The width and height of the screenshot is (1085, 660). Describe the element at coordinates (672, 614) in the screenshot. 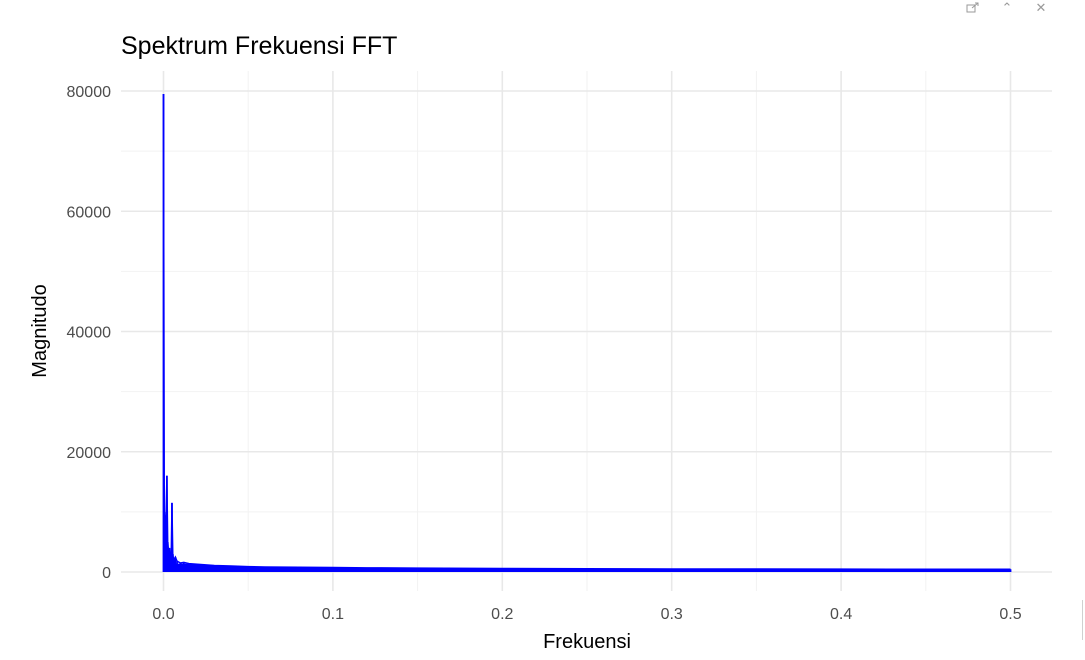

I see `x-tick-label: 0.3` at that location.